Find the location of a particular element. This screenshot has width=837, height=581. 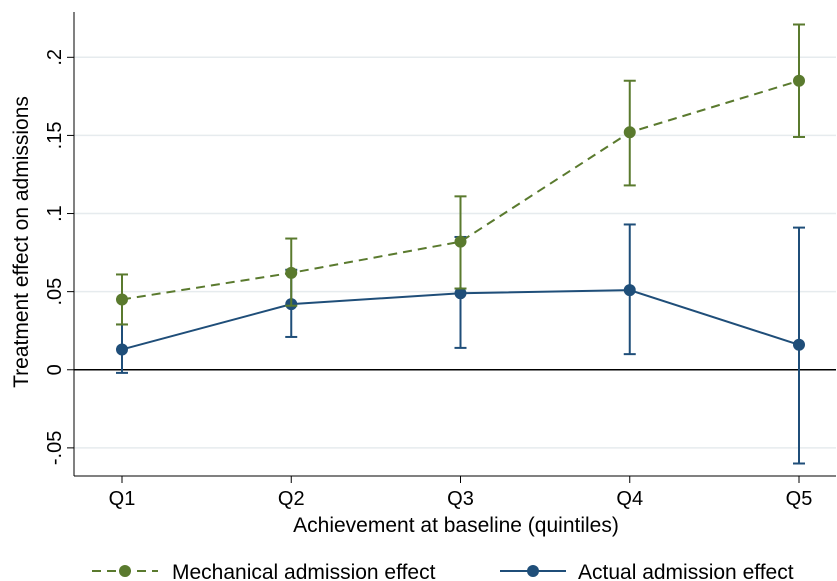

x-tick-label: Q1 is located at coordinates (122, 499).